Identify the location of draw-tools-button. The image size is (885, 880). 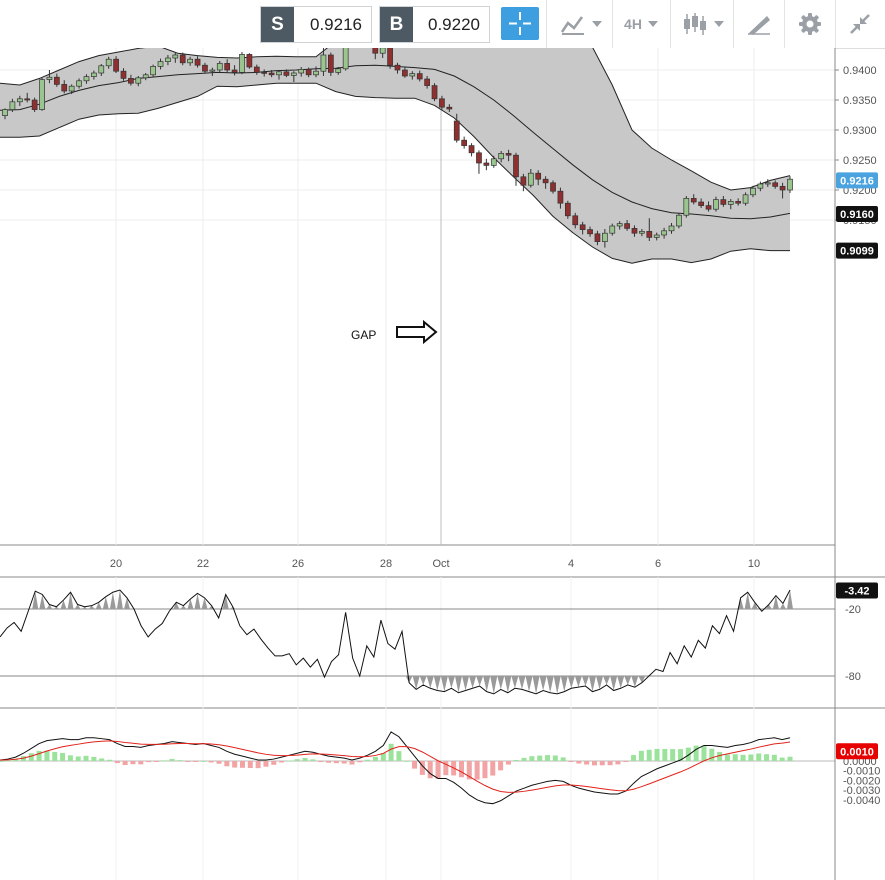
(759, 24).